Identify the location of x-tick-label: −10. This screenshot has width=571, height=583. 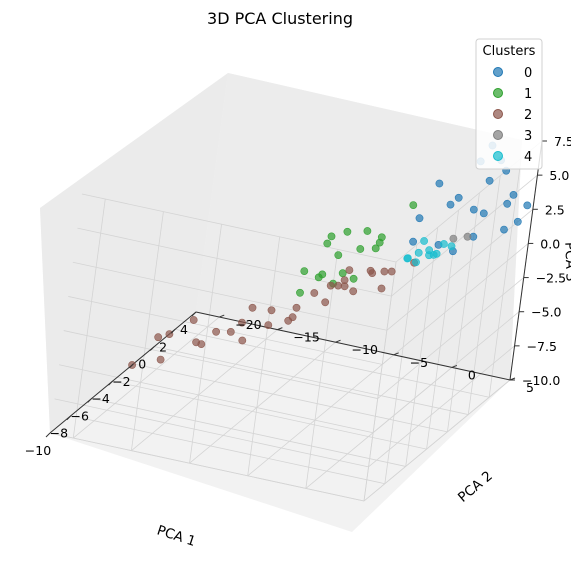
(38, 450).